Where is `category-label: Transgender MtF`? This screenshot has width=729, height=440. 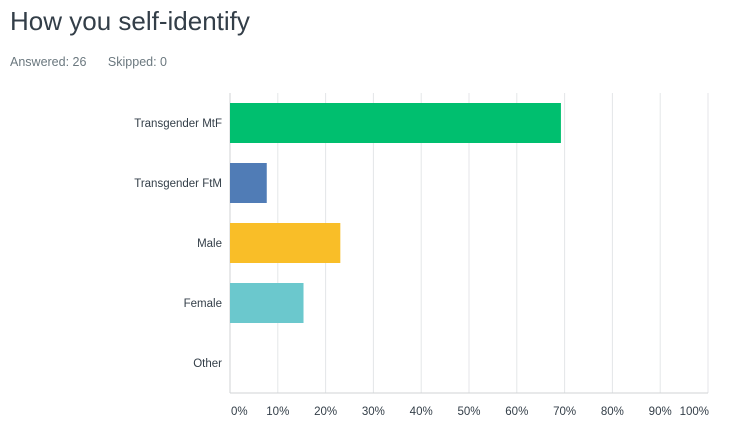 category-label: Transgender MtF is located at coordinates (178, 124).